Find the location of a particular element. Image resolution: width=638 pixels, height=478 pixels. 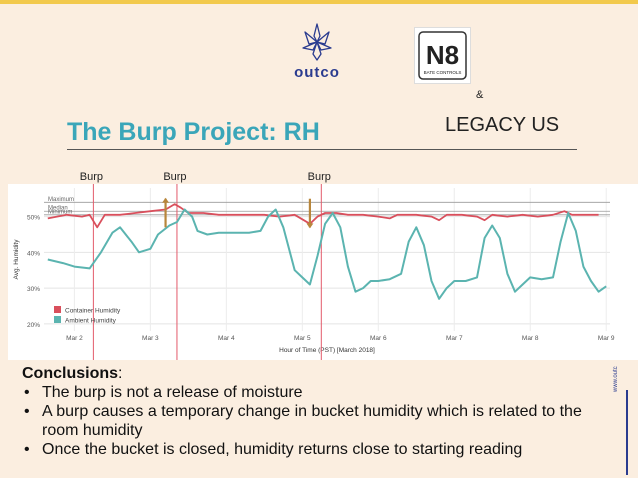

series-line is located at coordinates (323, 216).